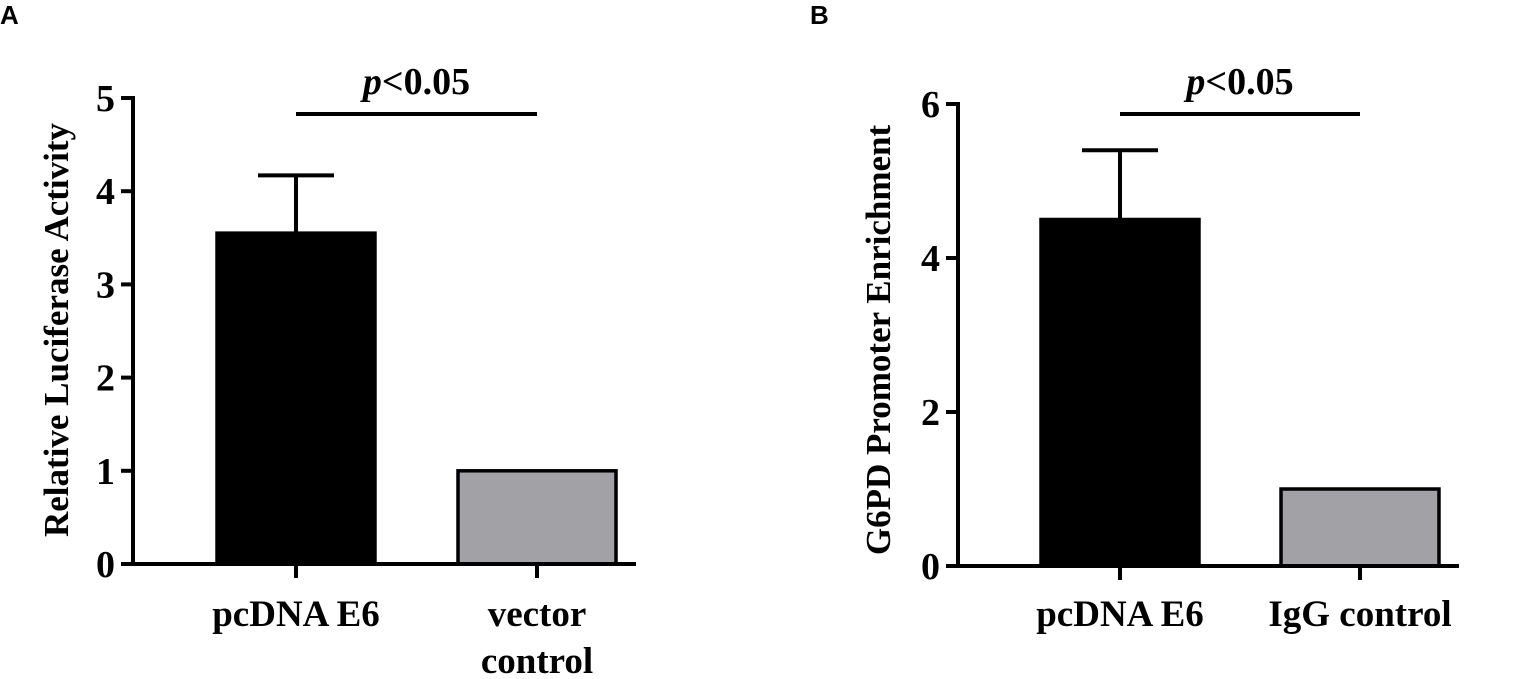 The height and width of the screenshot is (679, 1535). I want to click on panel-a-y-tick-label-1: 1, so click(105, 472).